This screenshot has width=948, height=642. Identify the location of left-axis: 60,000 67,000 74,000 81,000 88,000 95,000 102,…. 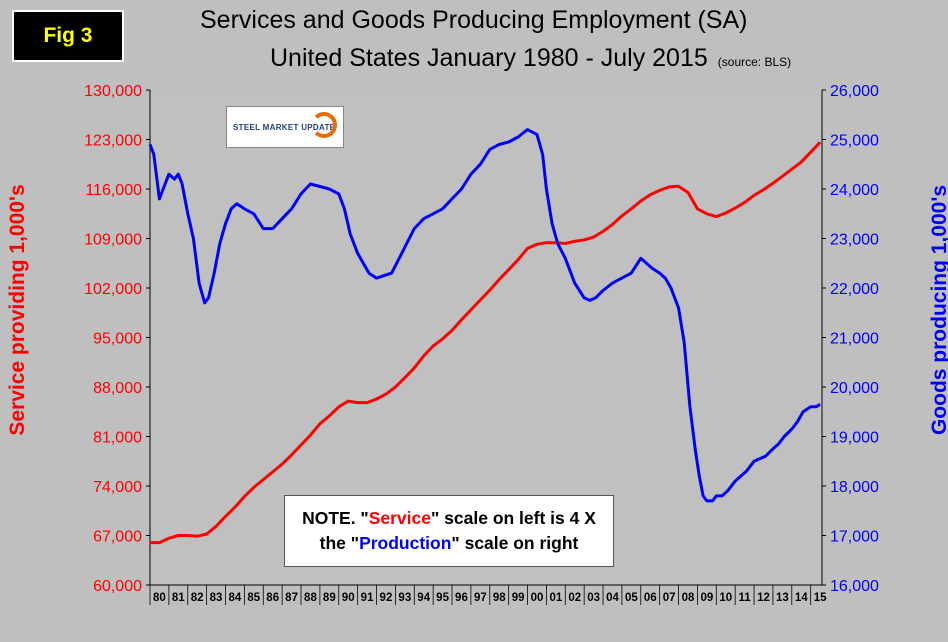
(117, 339).